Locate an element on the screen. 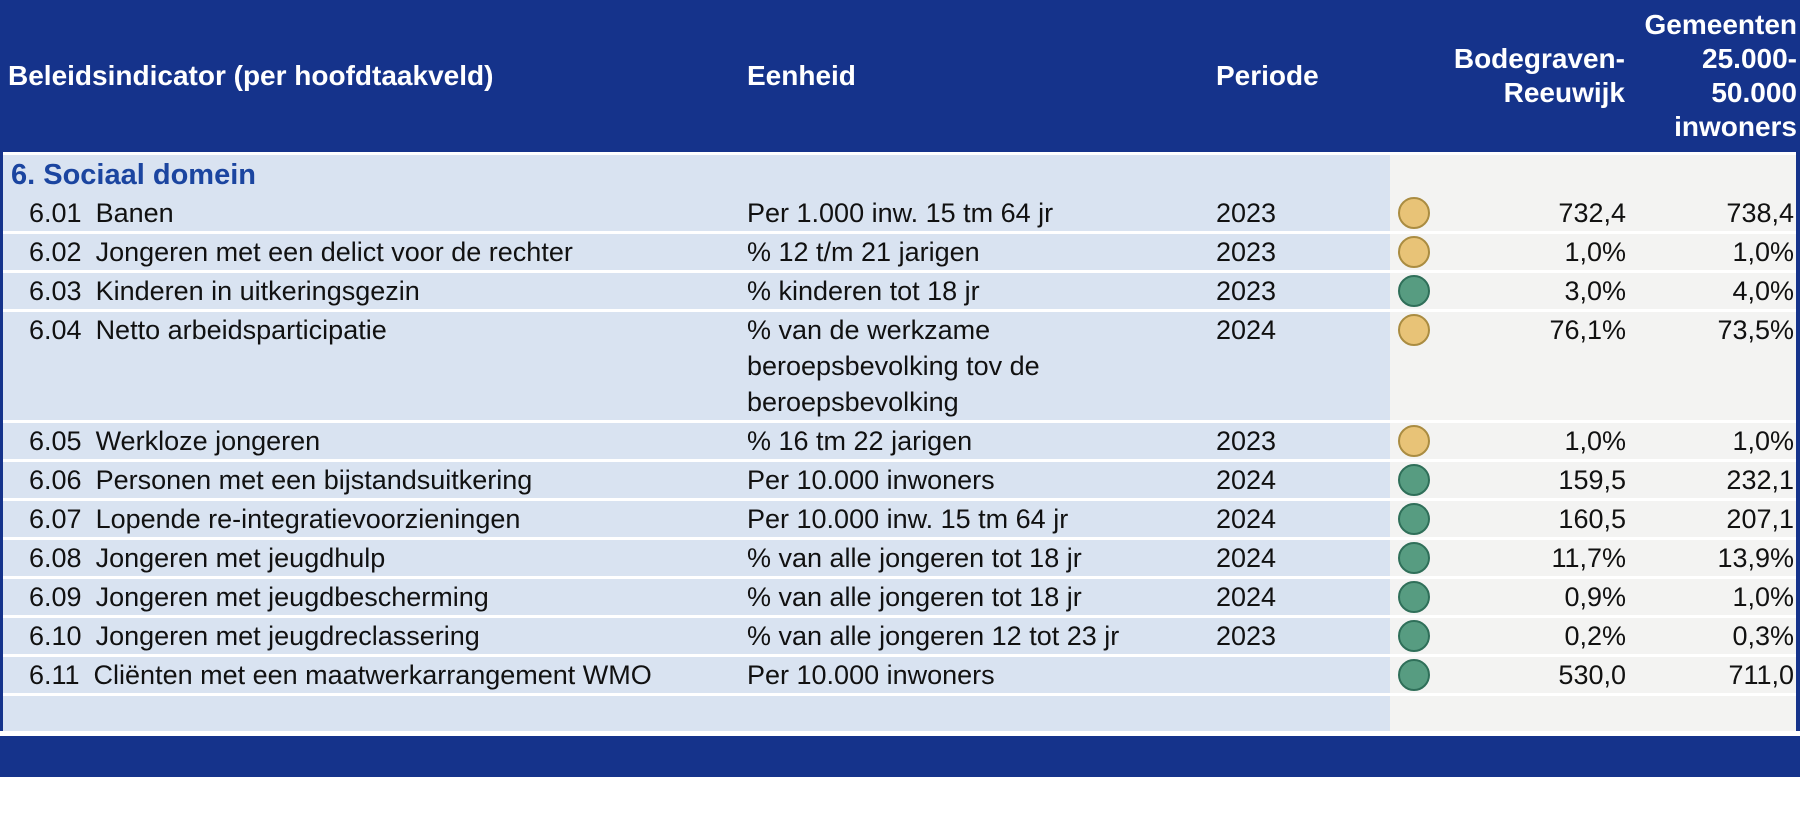 Image resolution: width=1800 pixels, height=816 pixels. column-header-eenheid: Eenheid is located at coordinates (801, 75).